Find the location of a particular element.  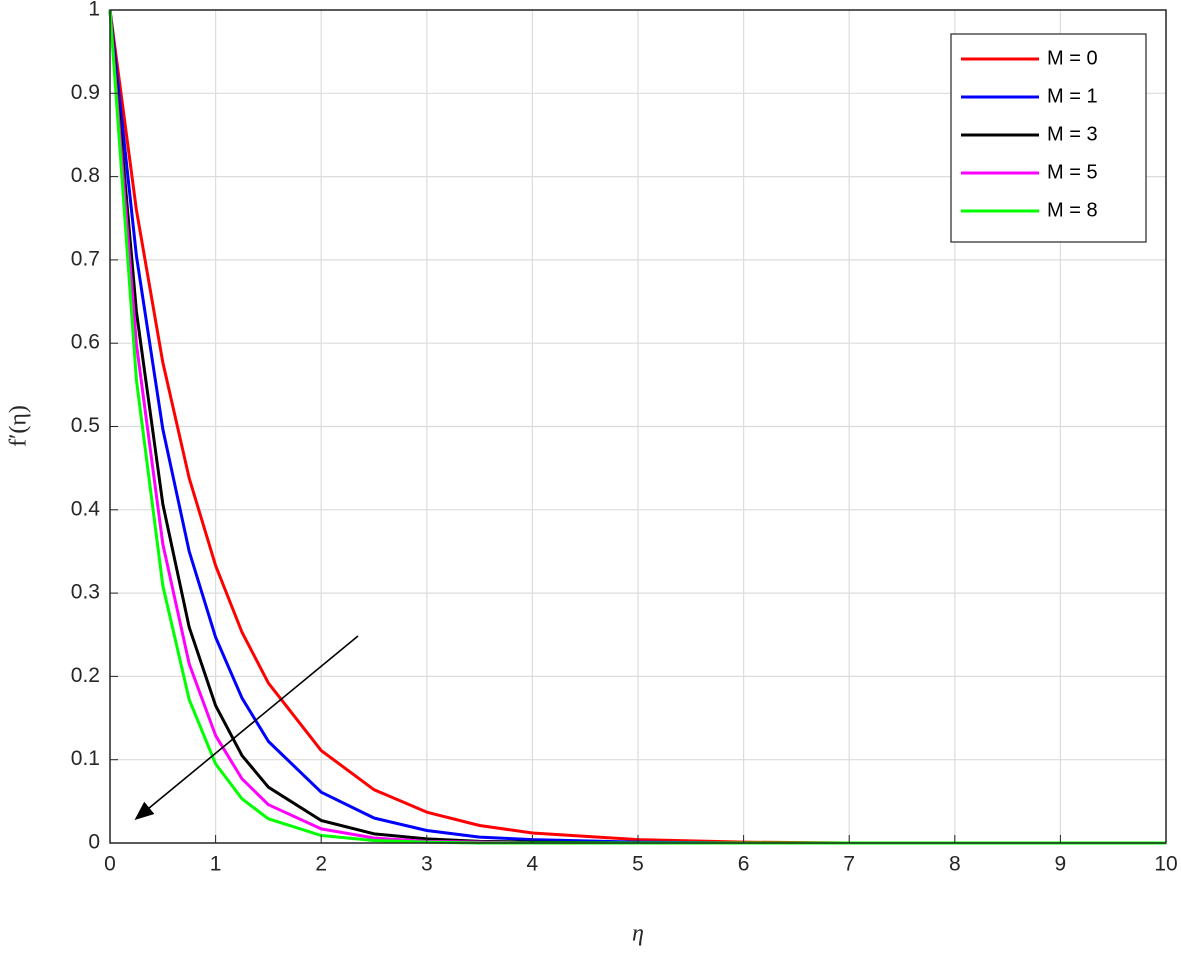

x-tick-label: 1 is located at coordinates (216, 864).